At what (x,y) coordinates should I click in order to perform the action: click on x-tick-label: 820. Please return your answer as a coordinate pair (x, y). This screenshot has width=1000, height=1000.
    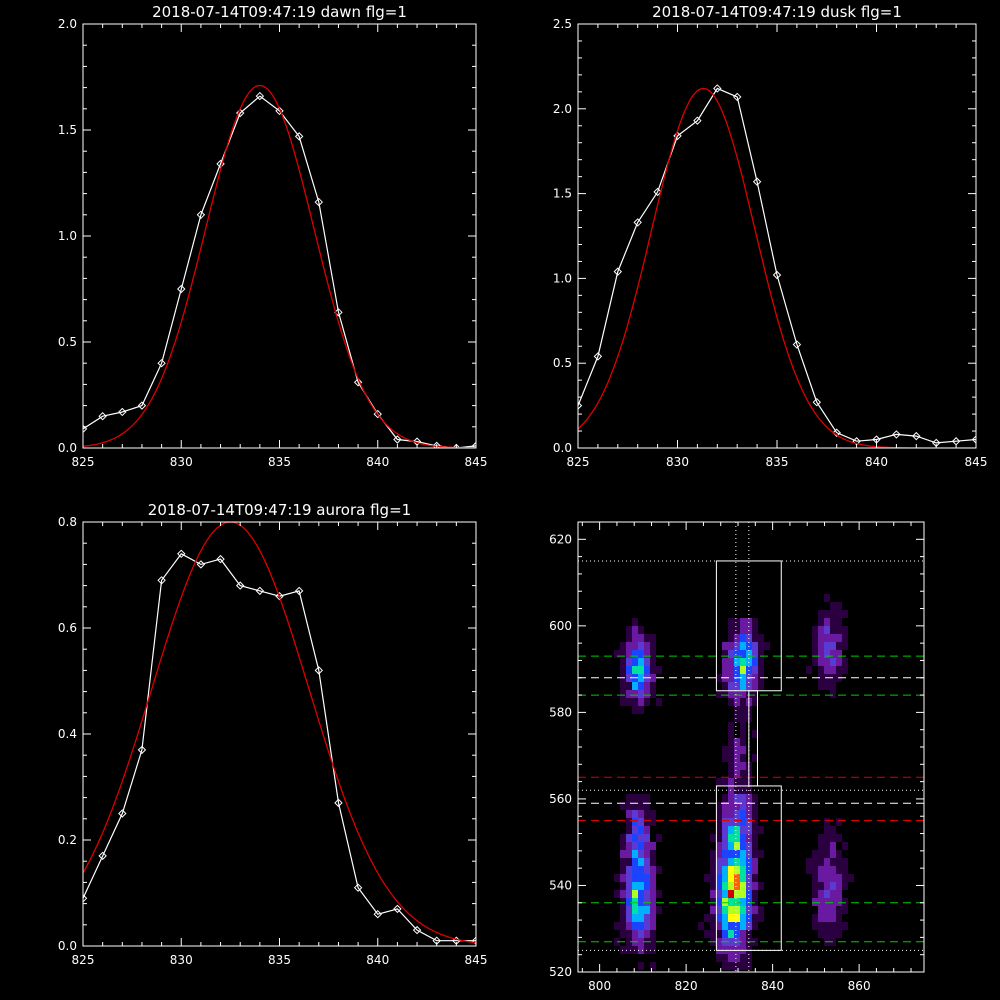
    Looking at the image, I should click on (686, 986).